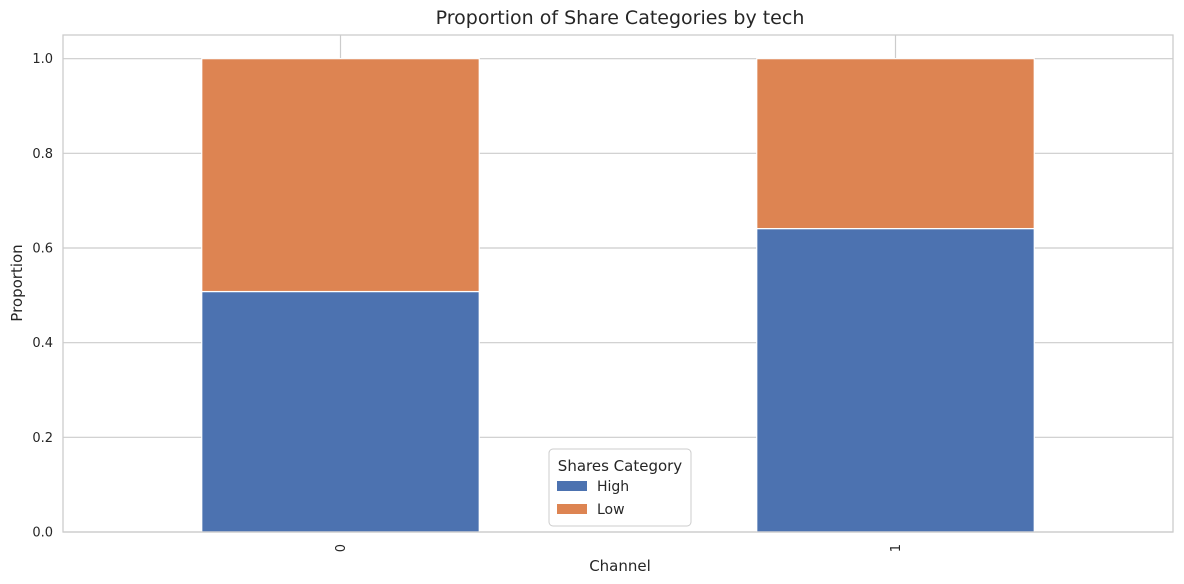  Describe the element at coordinates (620, 18) in the screenshot. I see `chart-title: Proportion of Share Categories by tech` at that location.